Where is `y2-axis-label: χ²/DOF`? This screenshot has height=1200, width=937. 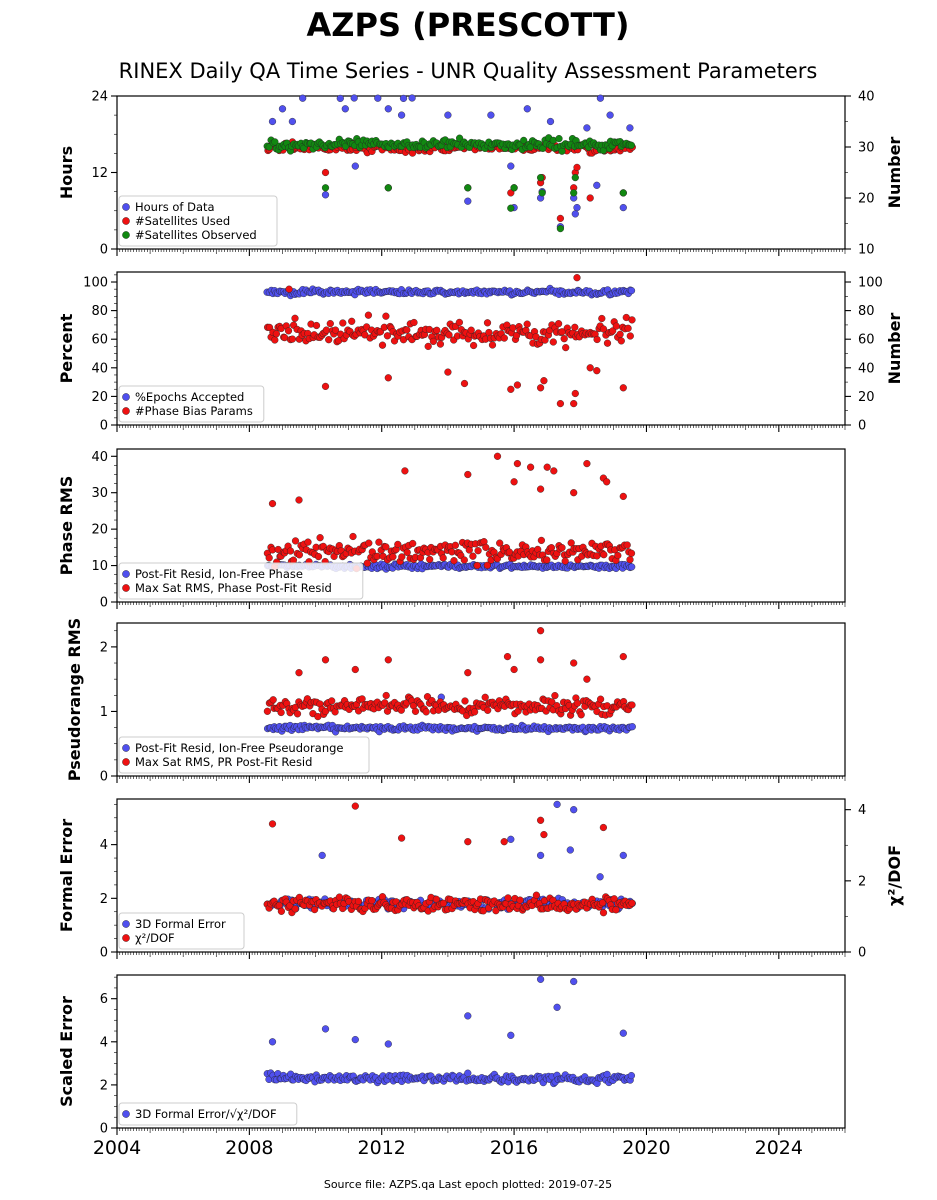
y2-axis-label: χ²/DOF is located at coordinates (894, 875).